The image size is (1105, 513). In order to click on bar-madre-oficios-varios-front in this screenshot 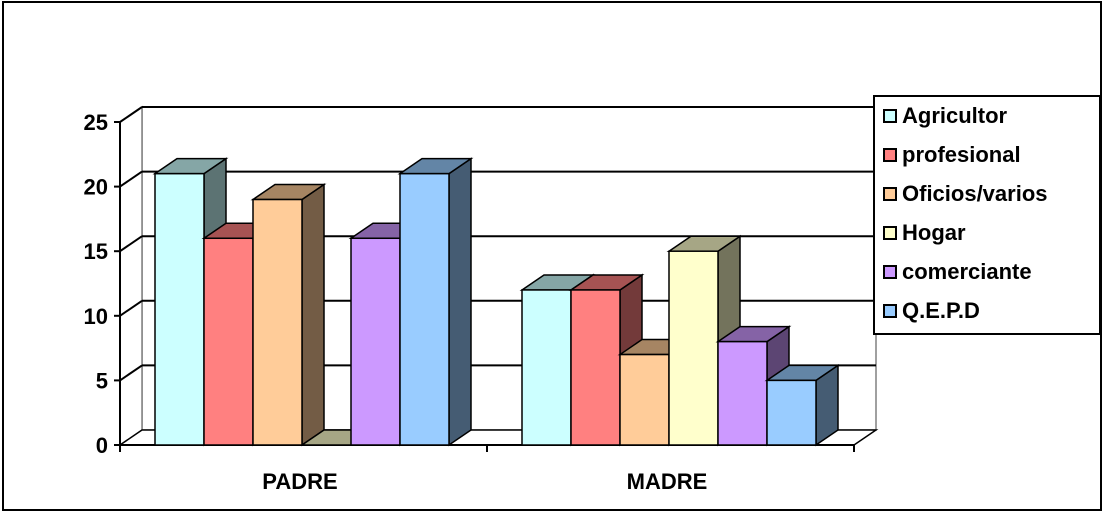, I will do `click(644, 399)`.